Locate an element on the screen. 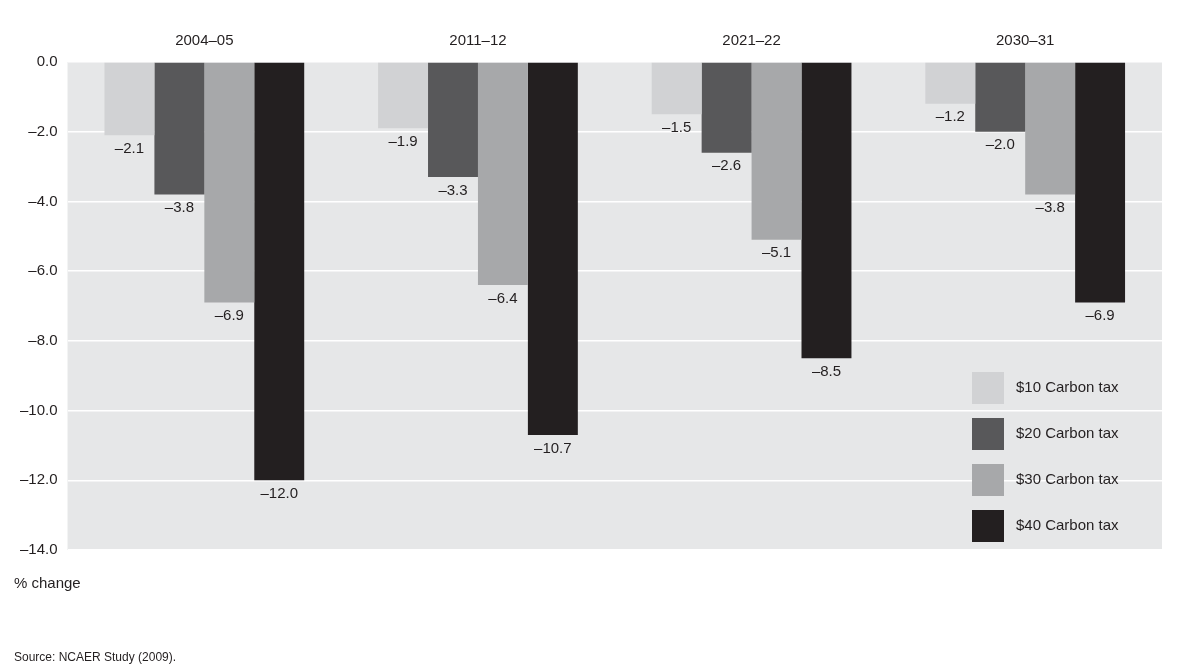 This screenshot has width=1200, height=672. data-label: –2.6 is located at coordinates (727, 165).